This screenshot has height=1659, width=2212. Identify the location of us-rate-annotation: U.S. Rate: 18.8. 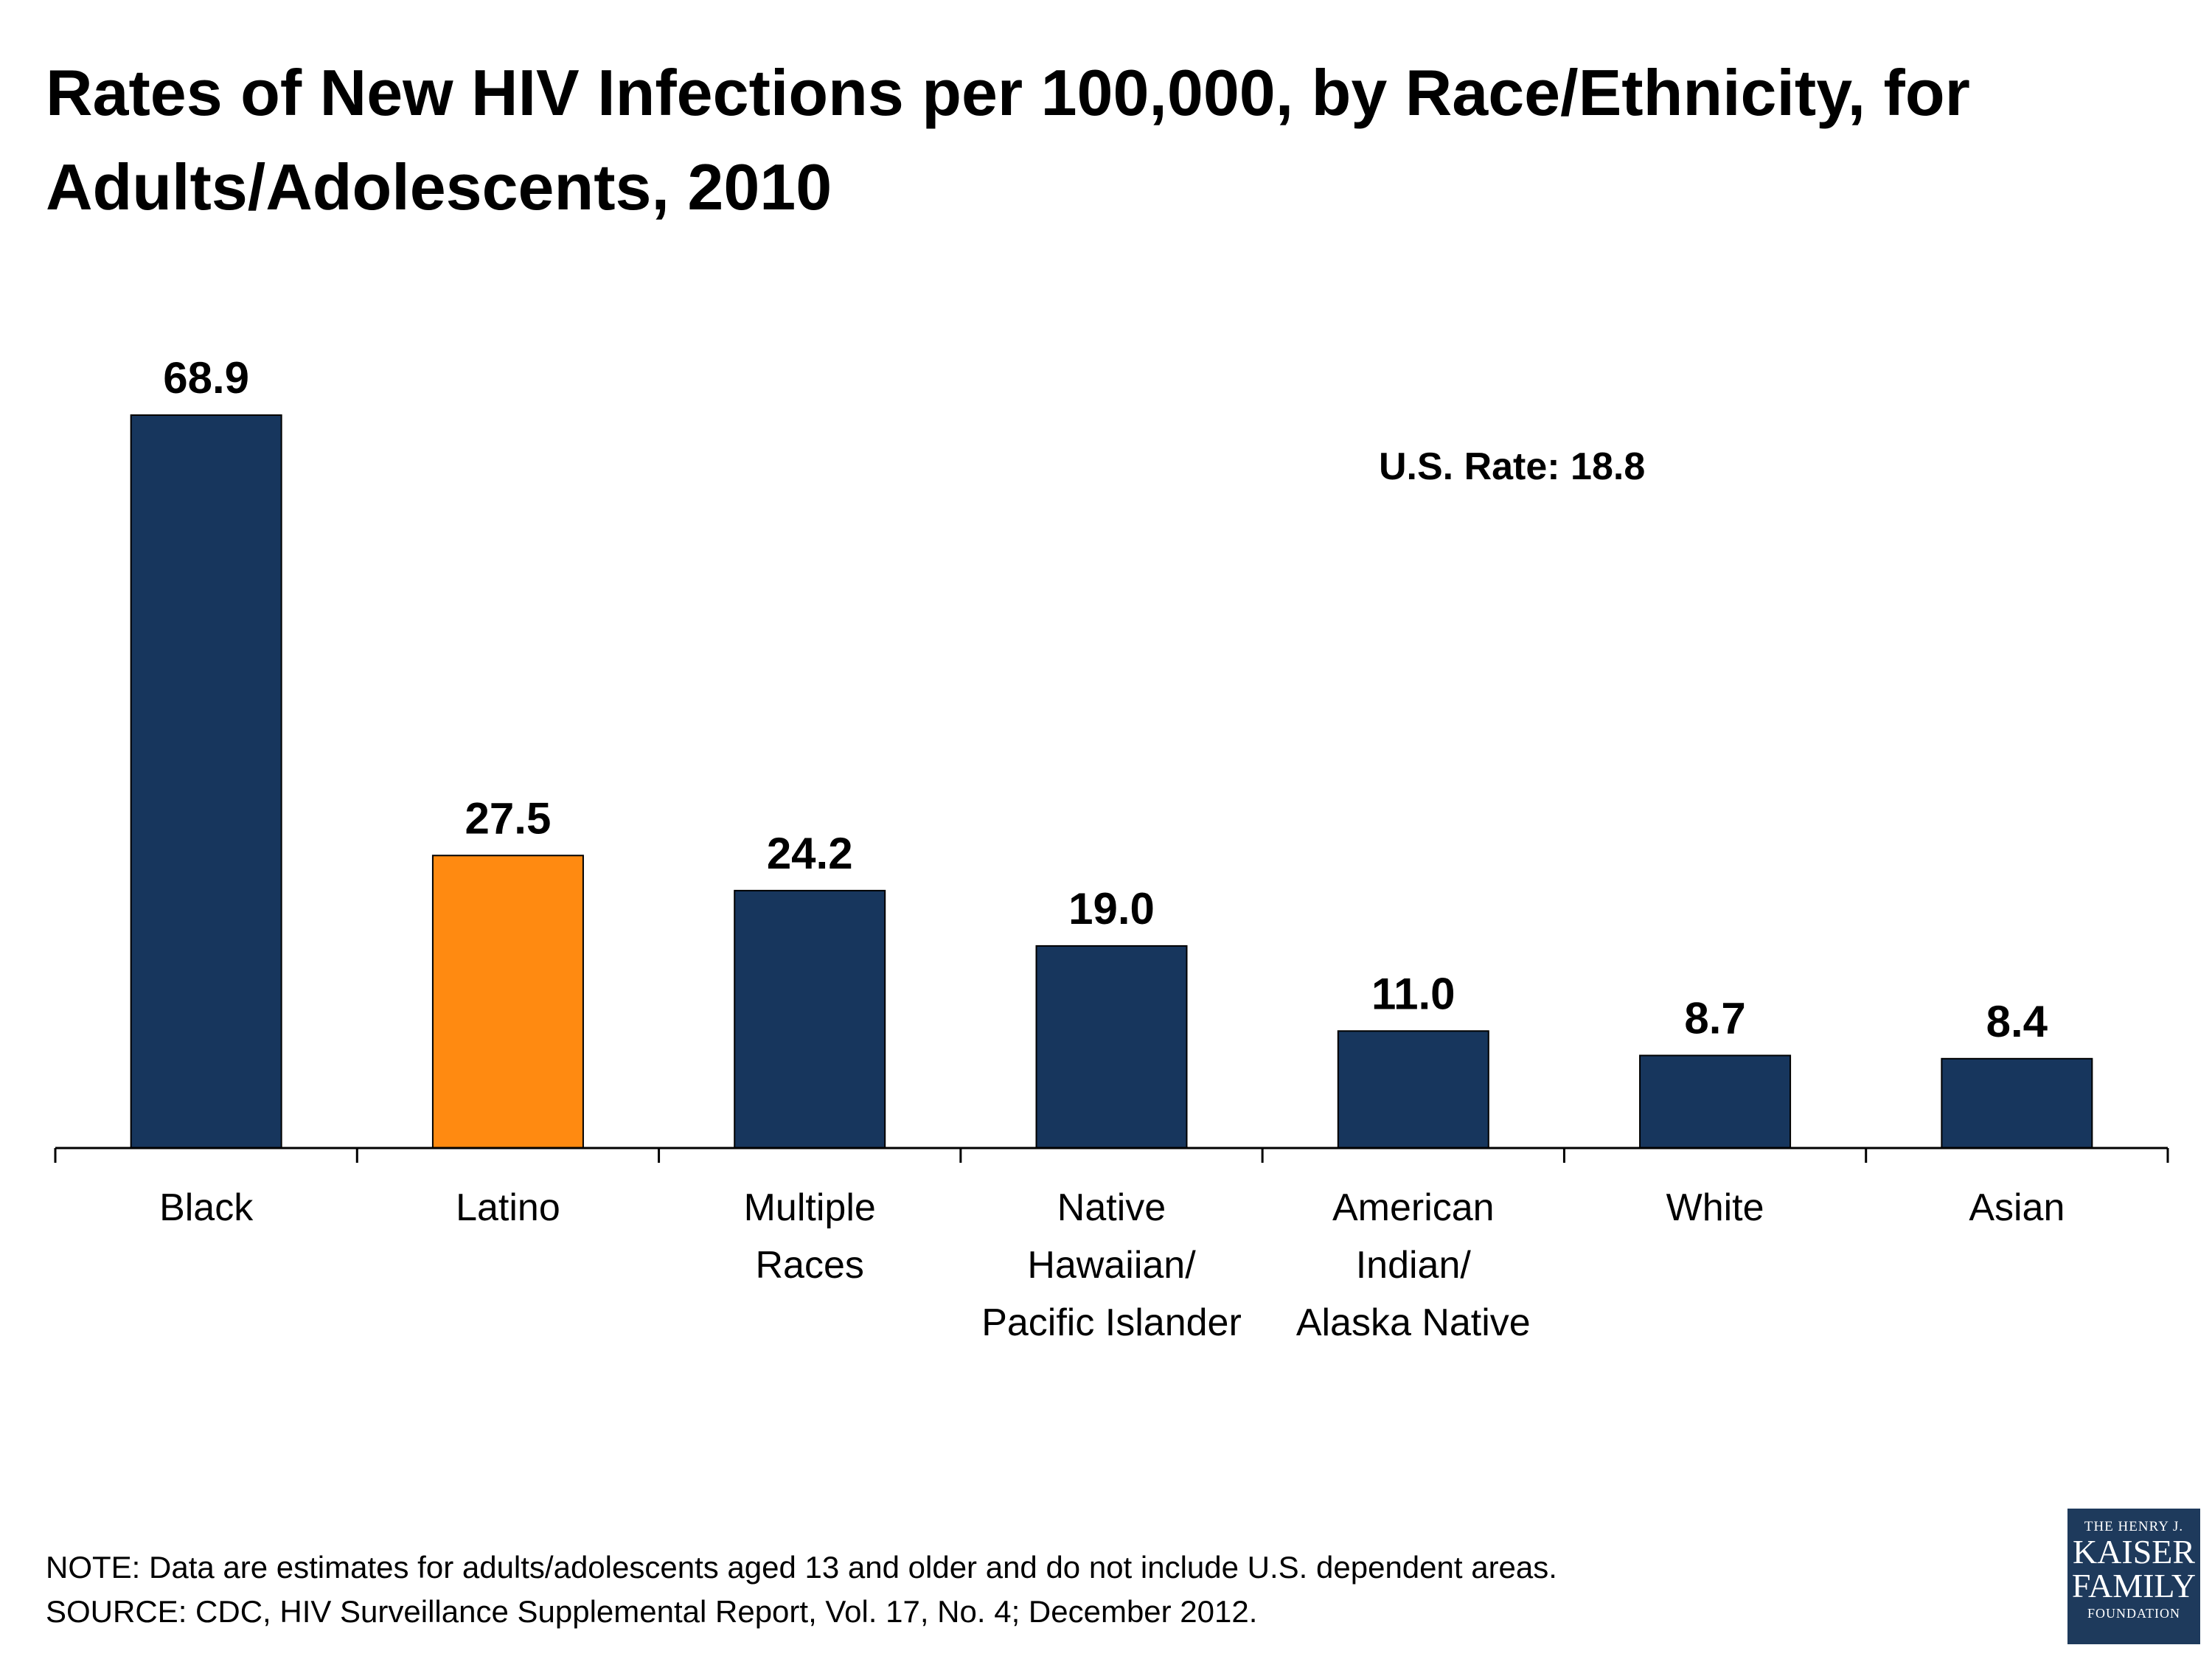
(1512, 466).